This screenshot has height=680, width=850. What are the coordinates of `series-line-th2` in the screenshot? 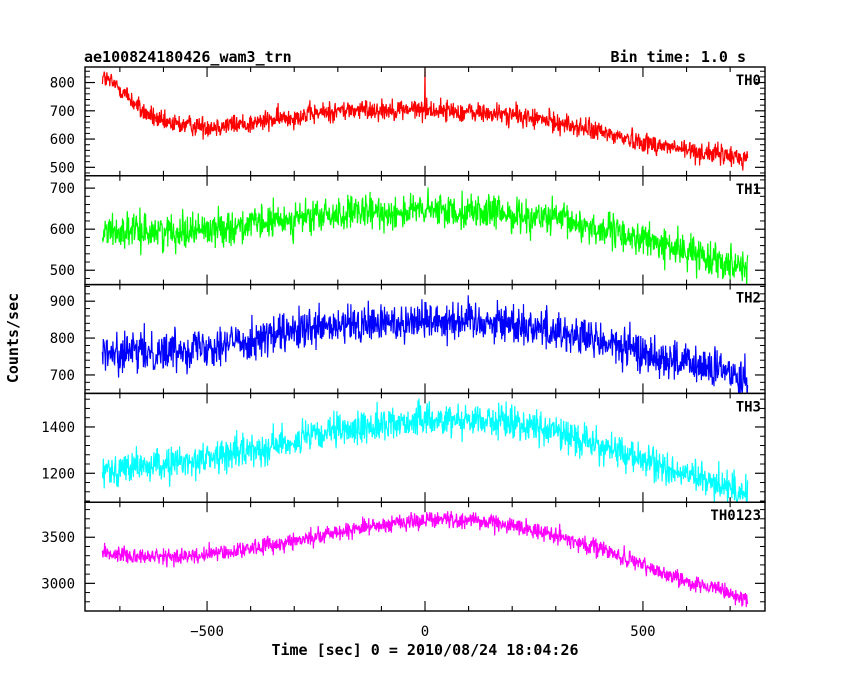 It's located at (425, 344).